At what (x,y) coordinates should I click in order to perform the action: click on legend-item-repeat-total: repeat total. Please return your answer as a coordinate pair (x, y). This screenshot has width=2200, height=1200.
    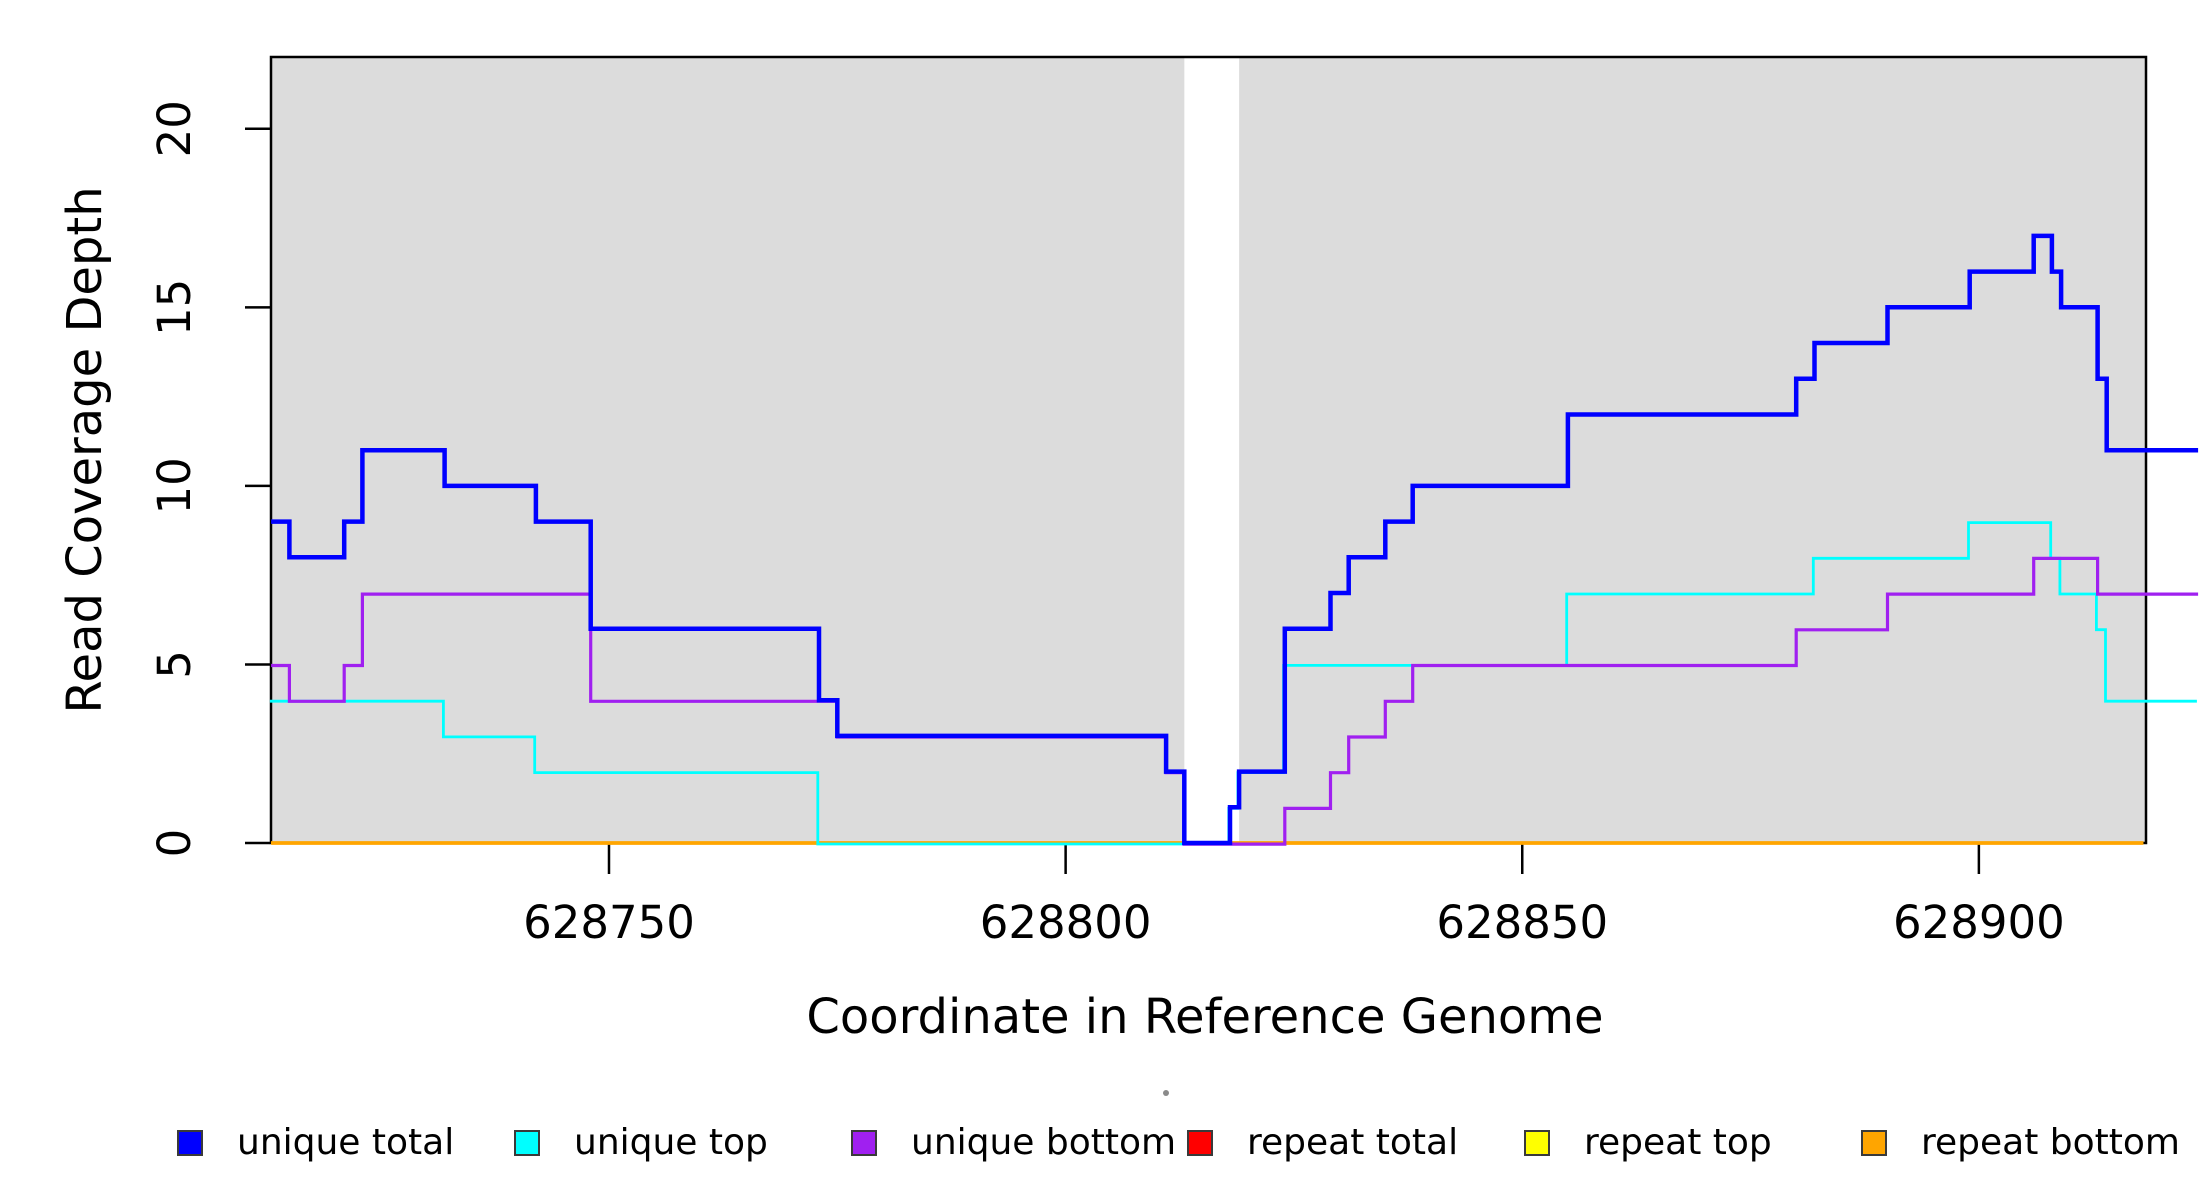
    Looking at the image, I should click on (1322, 1142).